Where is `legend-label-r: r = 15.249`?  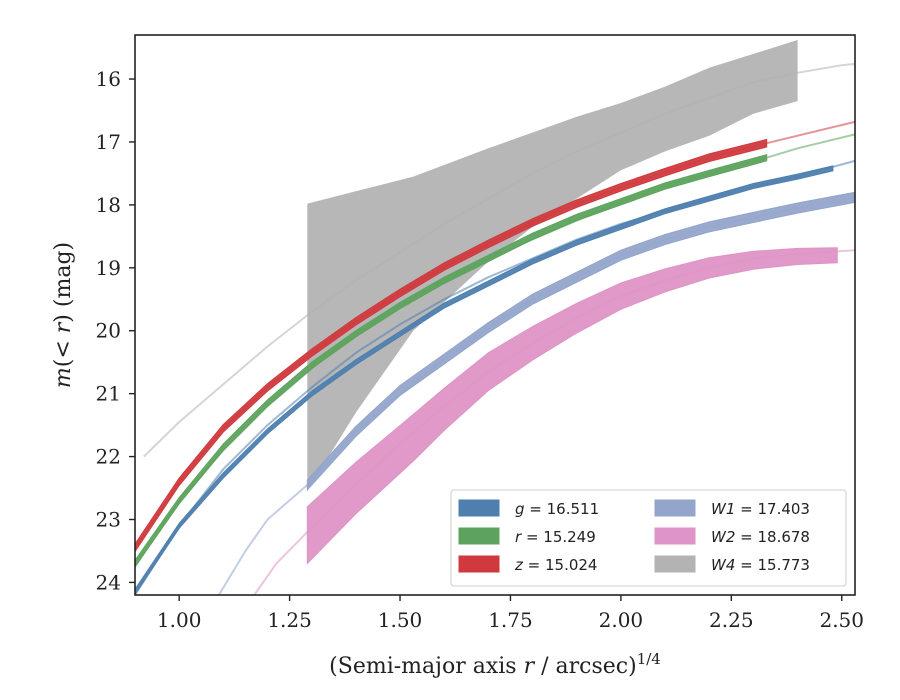
legend-label-r: r = 15.249 is located at coordinates (555, 537).